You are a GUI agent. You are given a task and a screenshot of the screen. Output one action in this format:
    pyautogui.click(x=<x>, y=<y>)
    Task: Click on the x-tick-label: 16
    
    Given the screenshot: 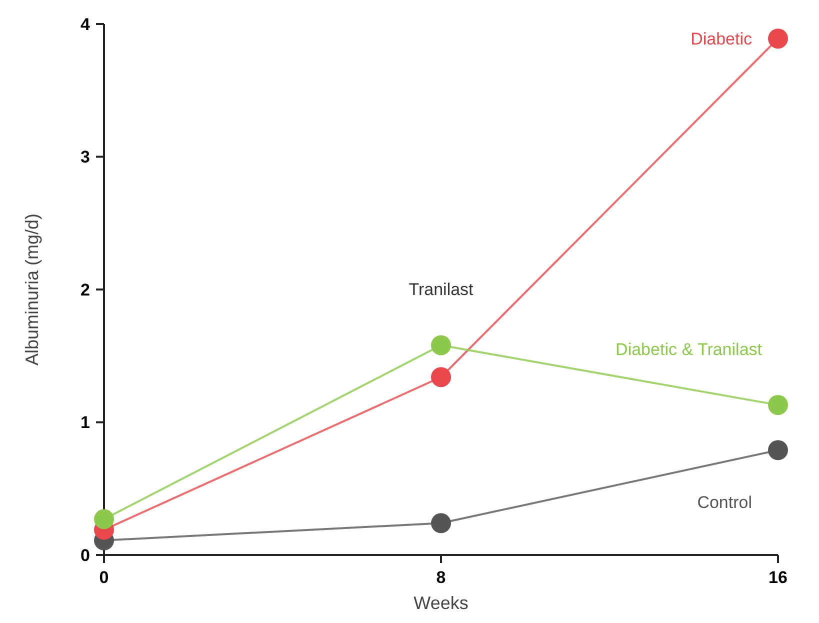 What is the action you would take?
    pyautogui.click(x=778, y=577)
    